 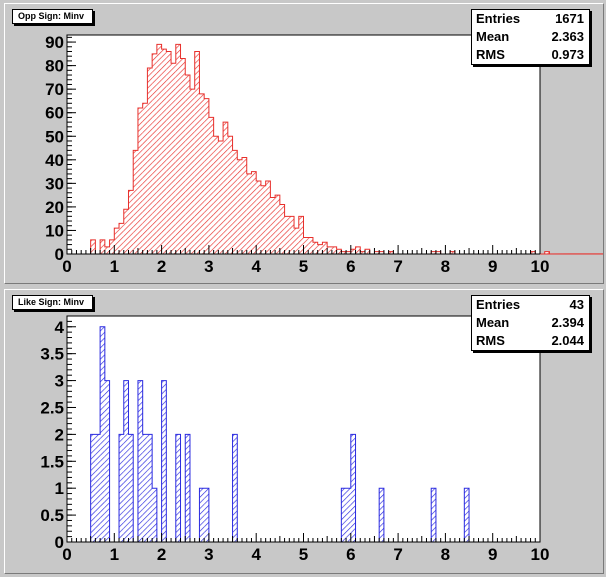 I want to click on stats-value: 0.973, so click(x=567, y=54).